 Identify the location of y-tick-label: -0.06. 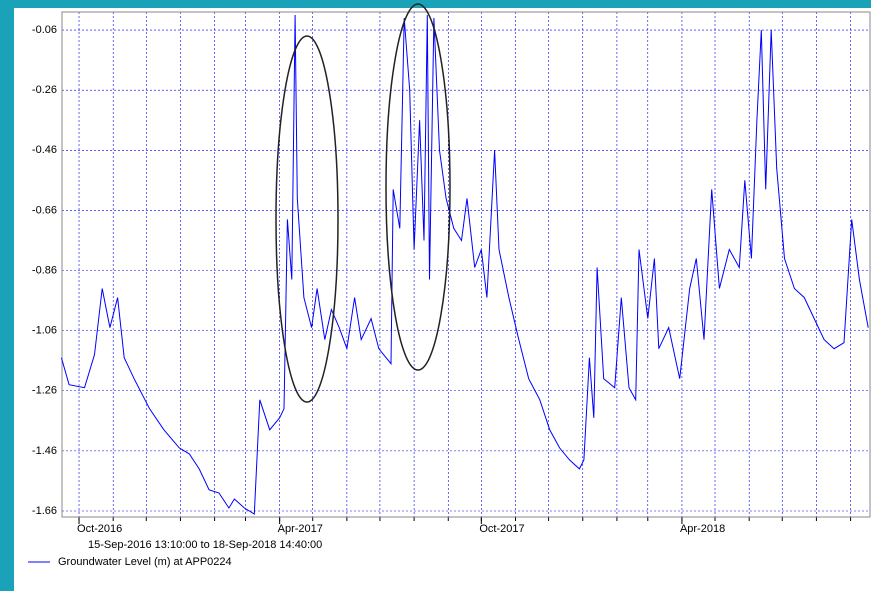
(44, 30).